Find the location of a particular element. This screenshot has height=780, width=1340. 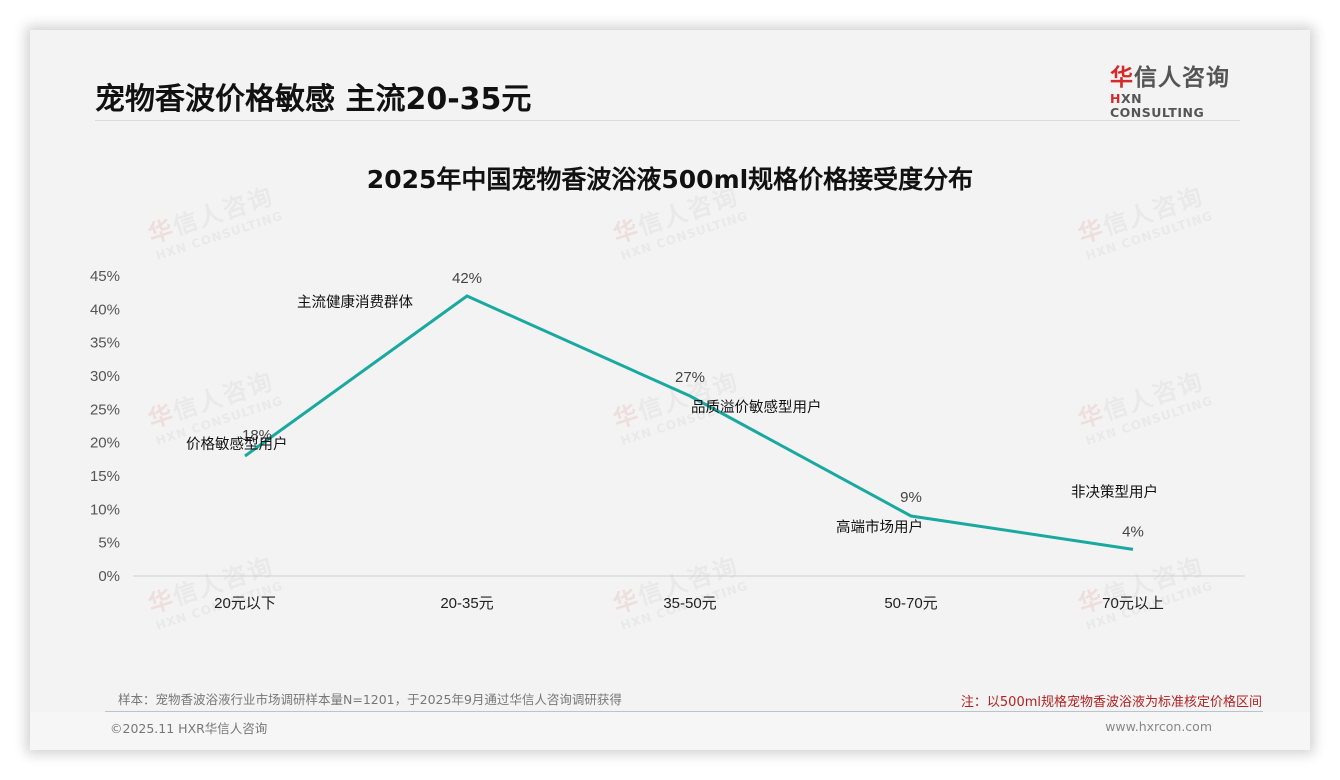

y-tick-label: 0% is located at coordinates (109, 576).